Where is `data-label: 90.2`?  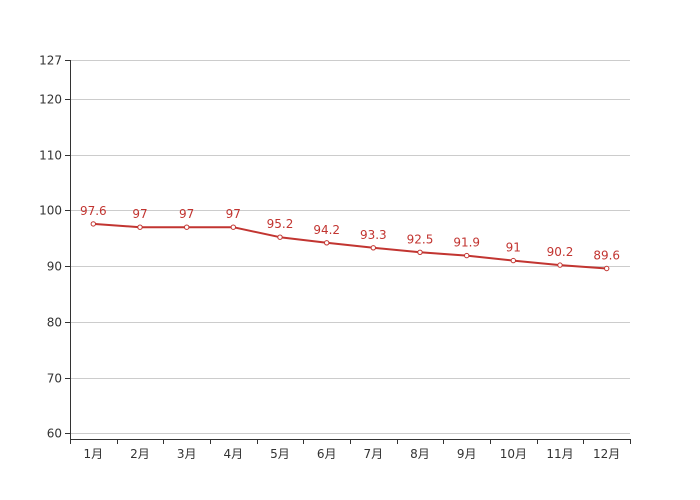
data-label: 90.2 is located at coordinates (560, 252).